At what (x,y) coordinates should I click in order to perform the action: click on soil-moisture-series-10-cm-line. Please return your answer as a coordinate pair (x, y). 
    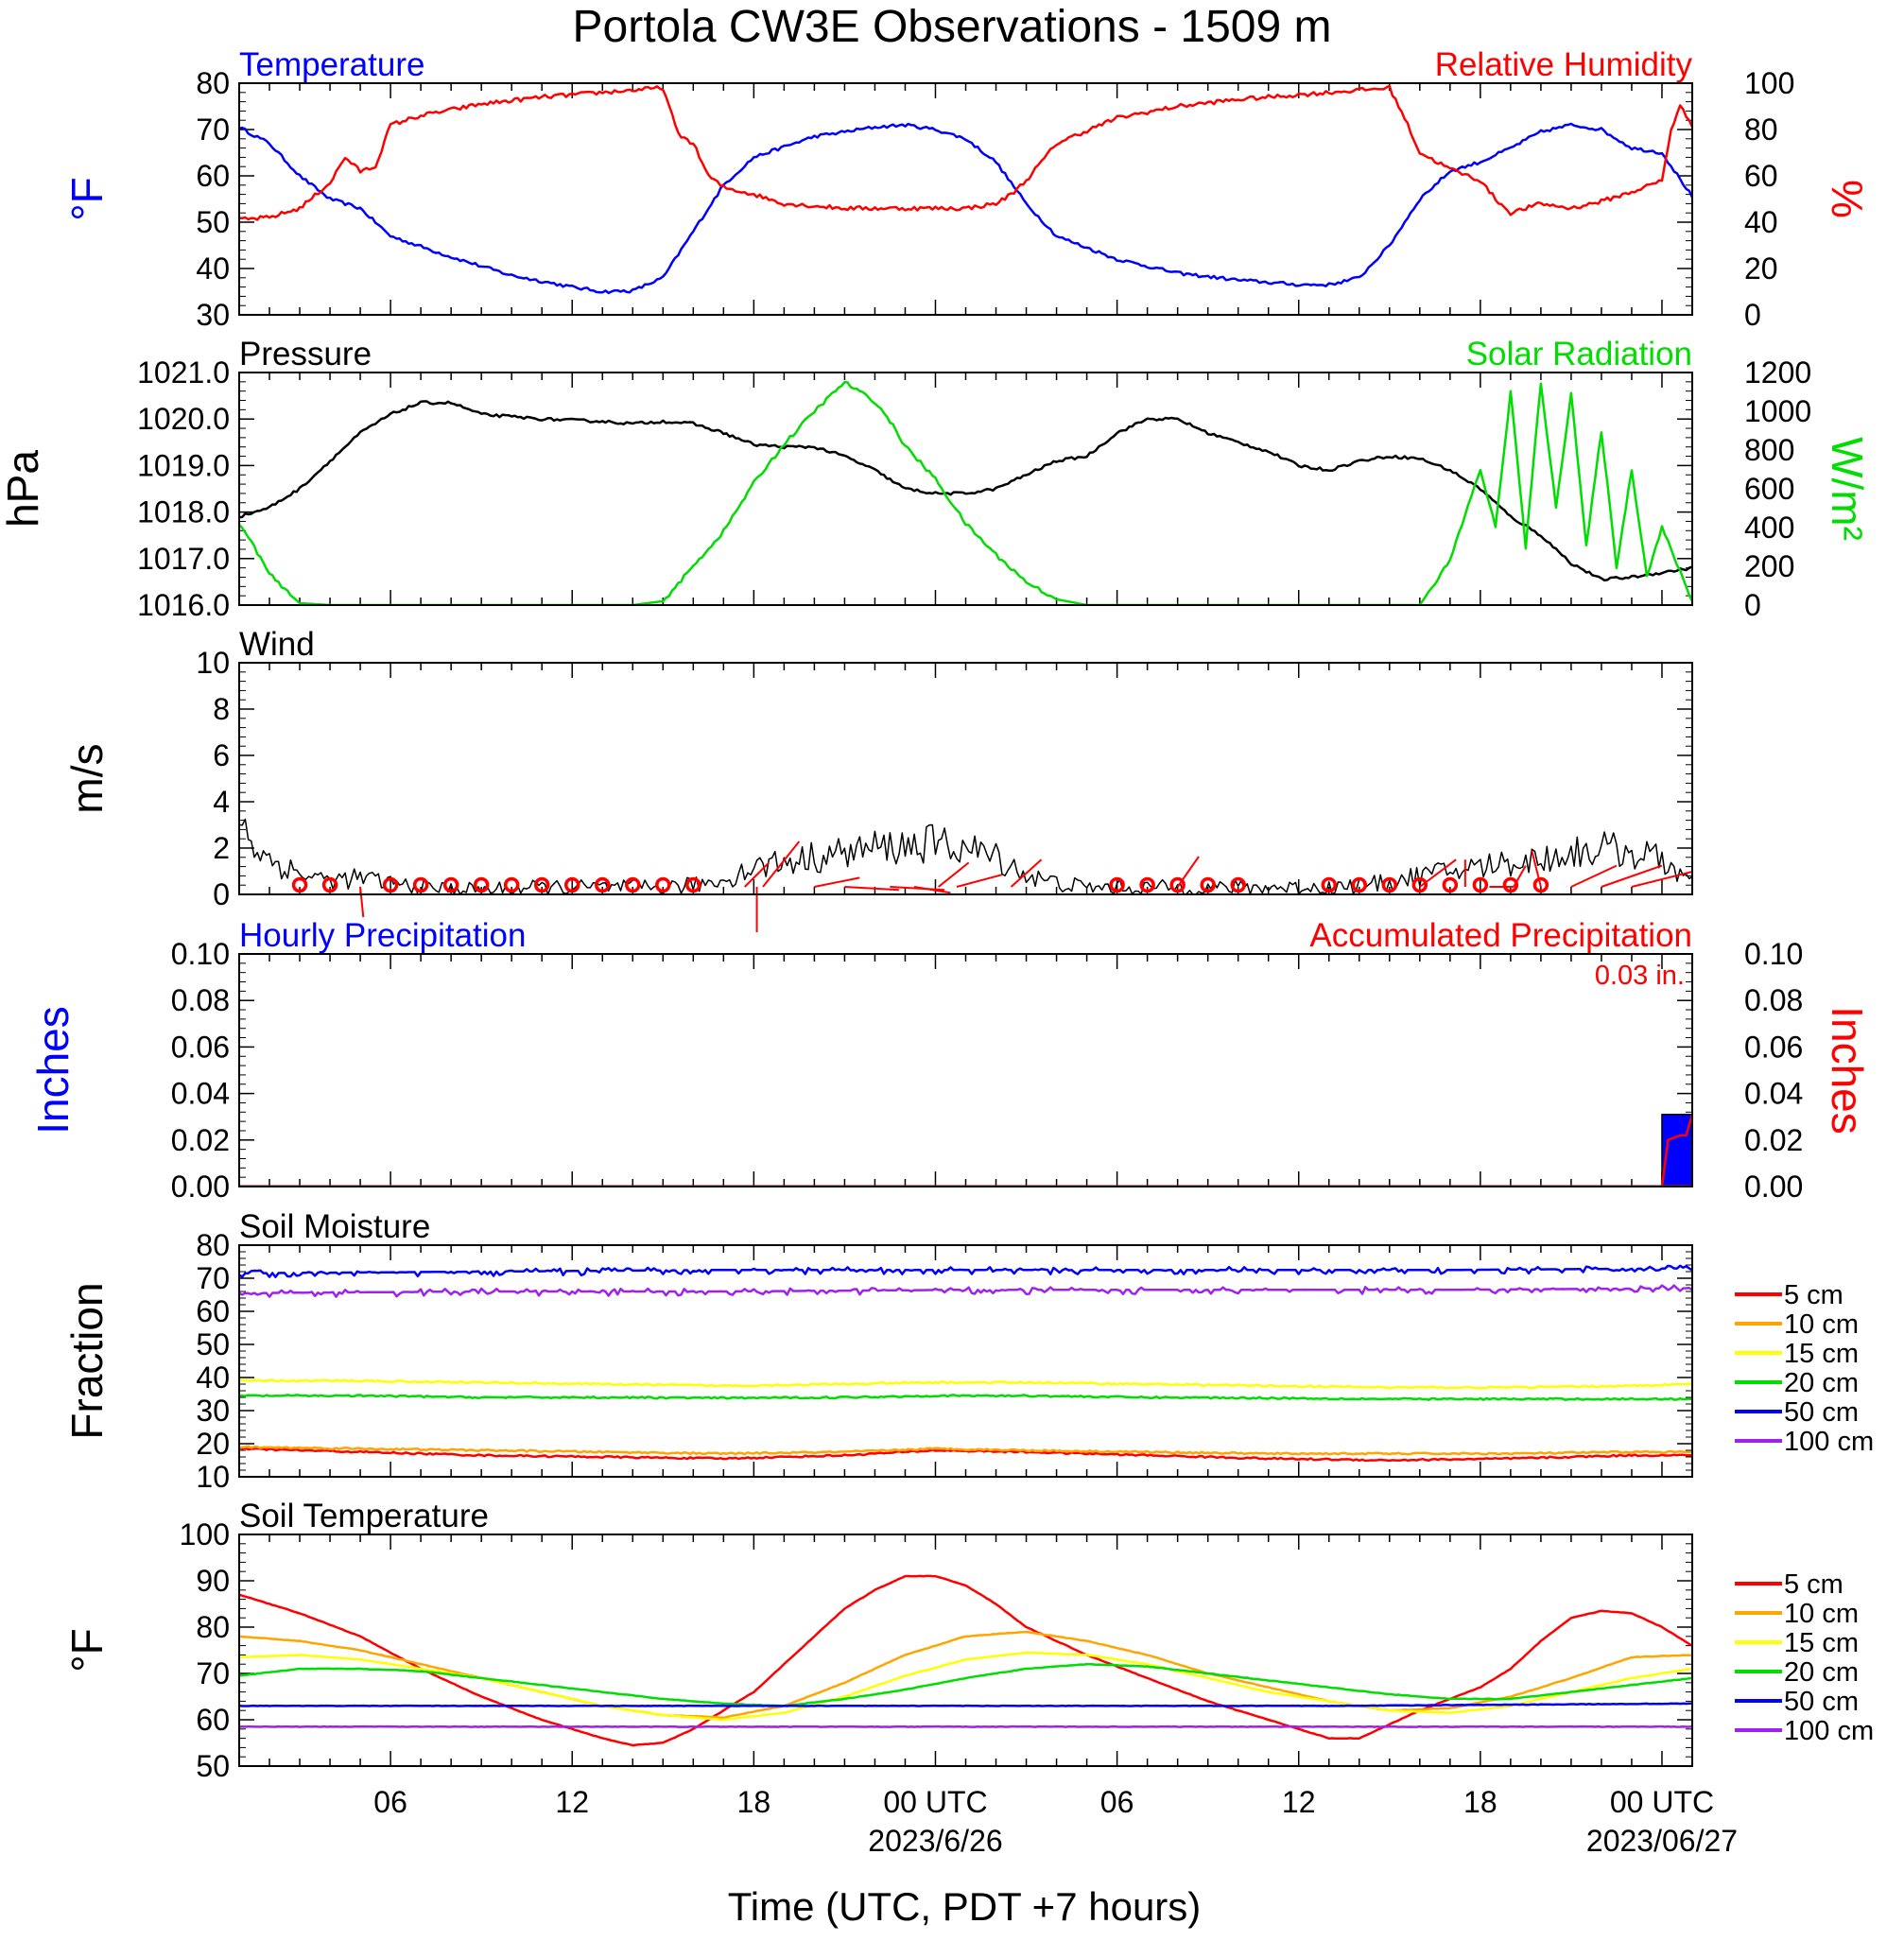
    Looking at the image, I should click on (966, 1451).